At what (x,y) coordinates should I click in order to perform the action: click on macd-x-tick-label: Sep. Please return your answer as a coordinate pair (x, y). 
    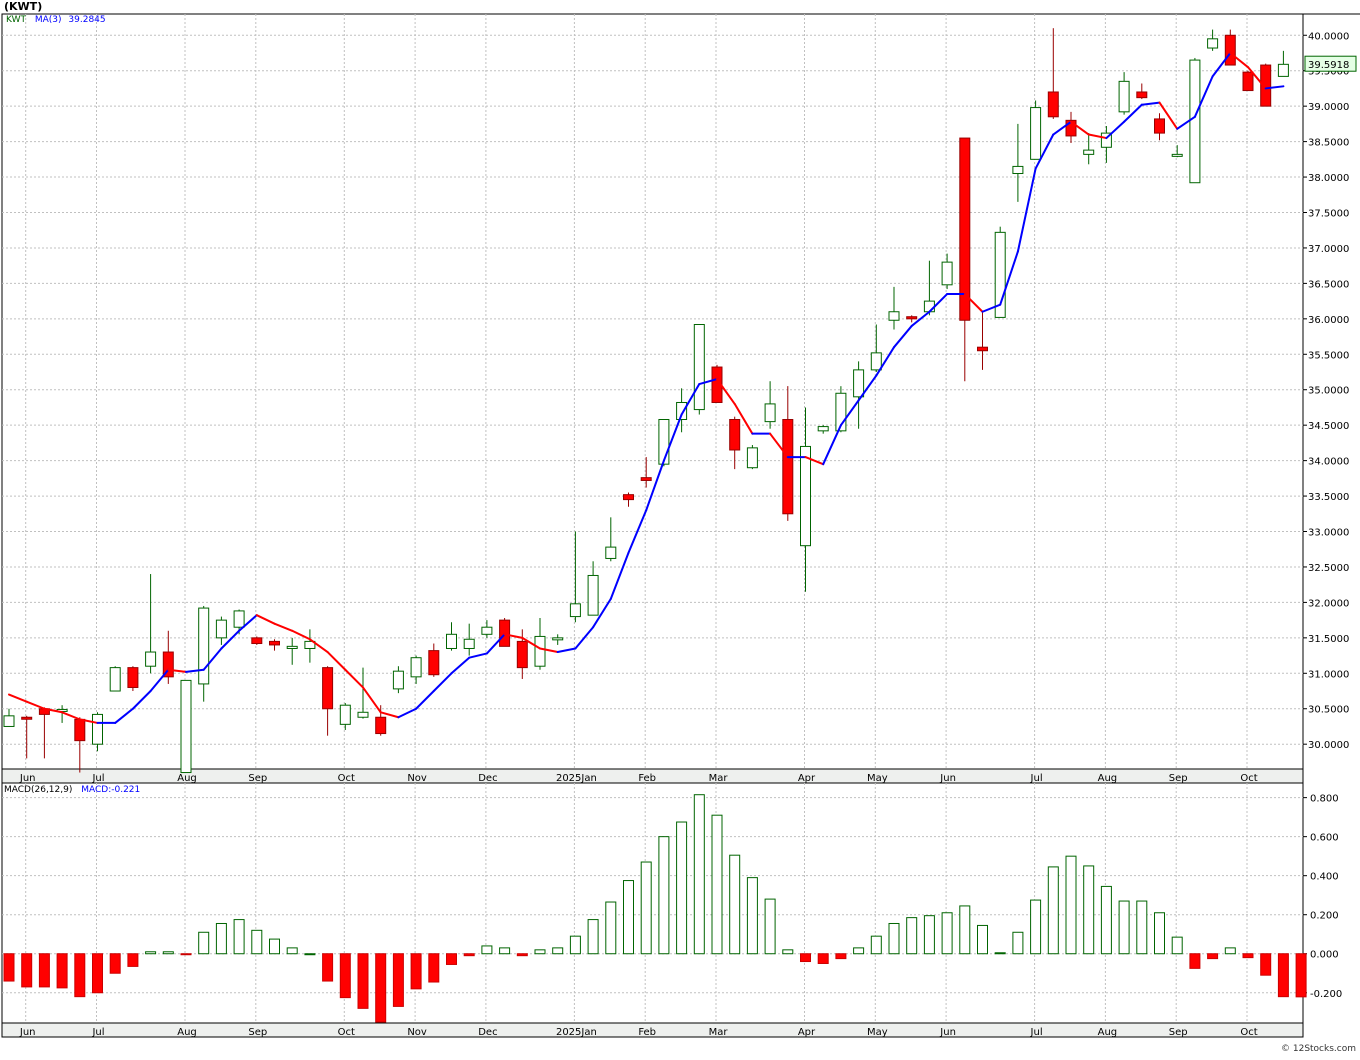
    Looking at the image, I should click on (1178, 1032).